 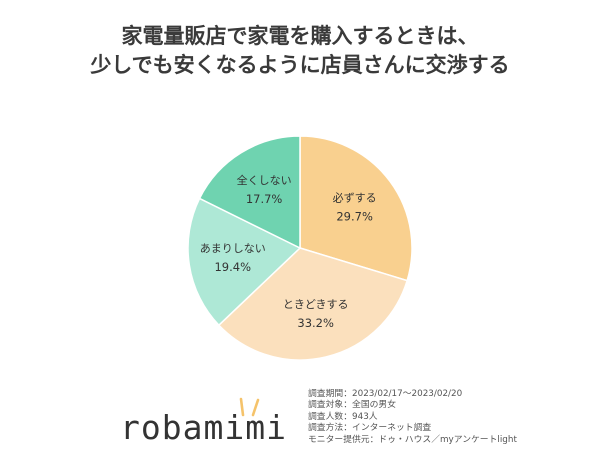 I want to click on chart-title-line-1: 家電量販店で家電を購入するときは、, so click(x=300, y=36).